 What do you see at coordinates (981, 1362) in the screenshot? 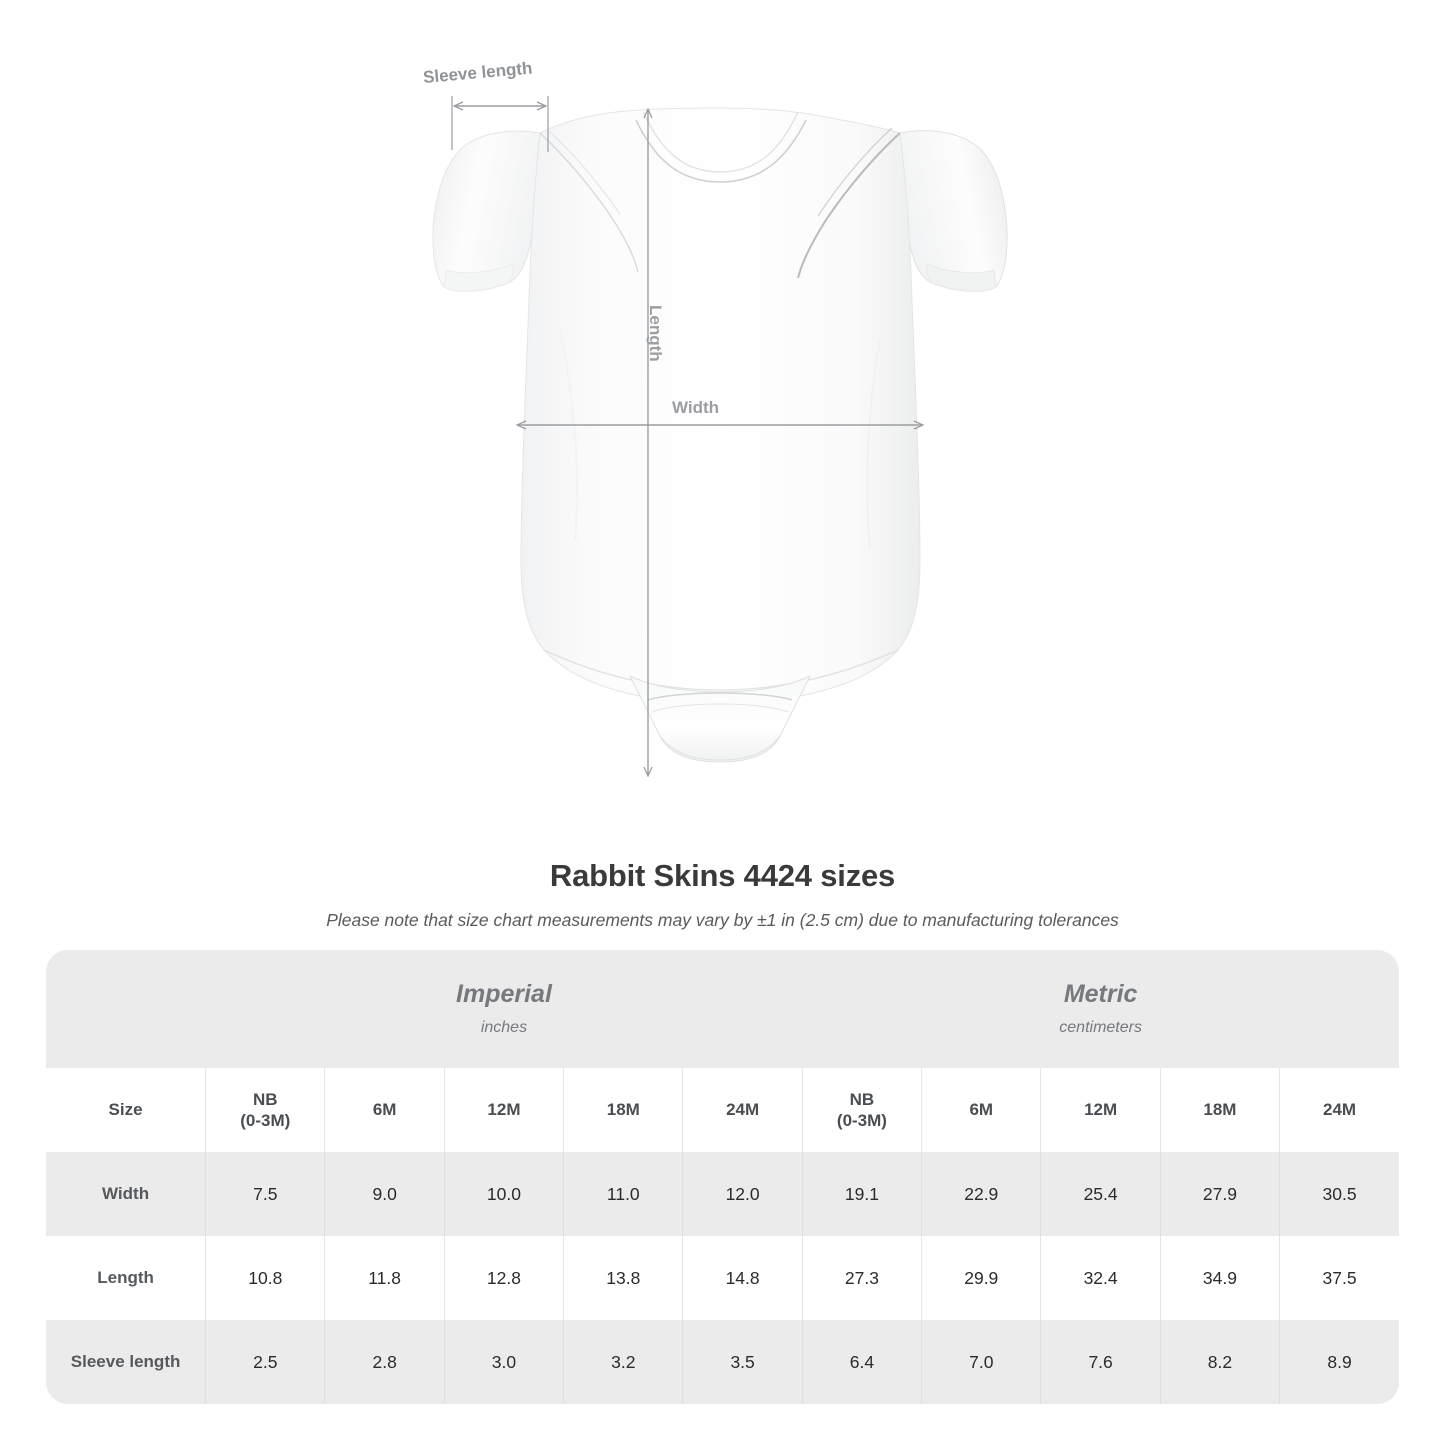
I see `cell-sleeve-metric-6m: 7.0` at bounding box center [981, 1362].